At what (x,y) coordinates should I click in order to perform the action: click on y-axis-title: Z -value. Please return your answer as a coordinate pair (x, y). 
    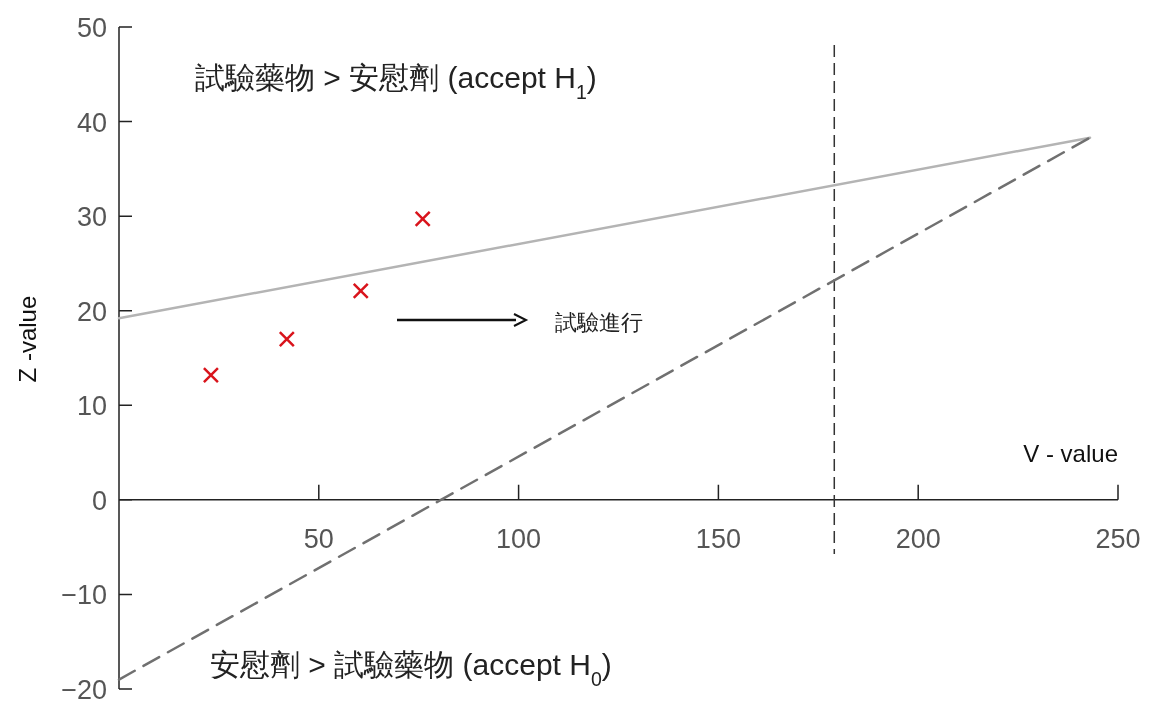
    Looking at the image, I should click on (27, 339).